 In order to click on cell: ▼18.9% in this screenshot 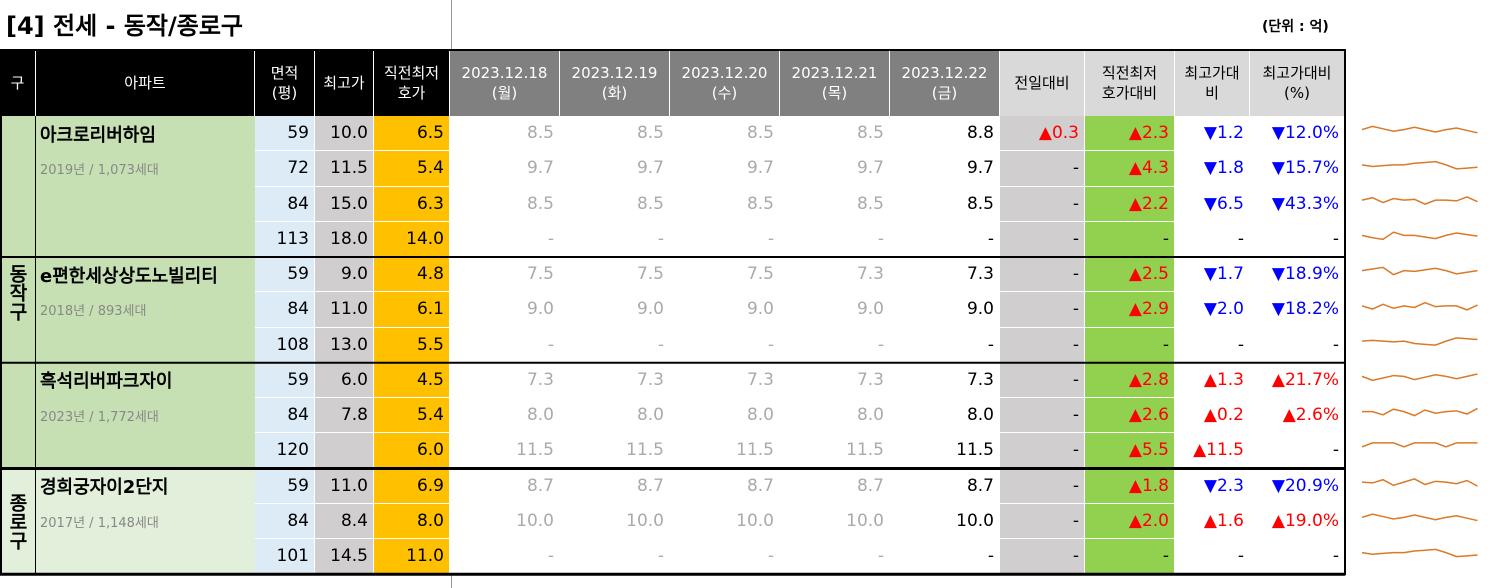, I will do `click(1297, 275)`.